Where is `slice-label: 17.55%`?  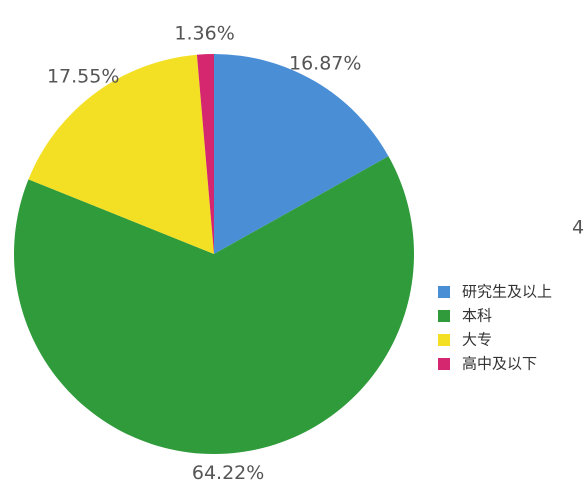 slice-label: 17.55% is located at coordinates (83, 77).